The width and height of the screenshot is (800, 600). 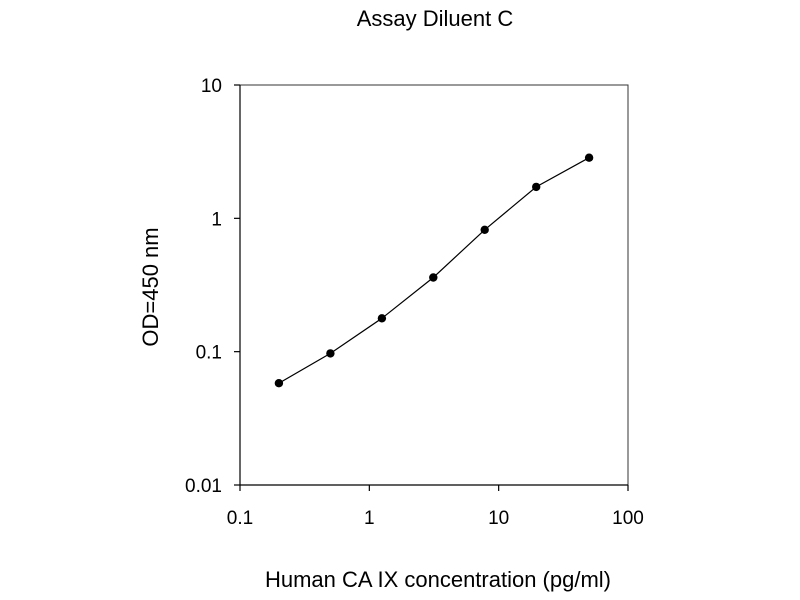 I want to click on y-tick-label: 10, so click(x=211, y=86).